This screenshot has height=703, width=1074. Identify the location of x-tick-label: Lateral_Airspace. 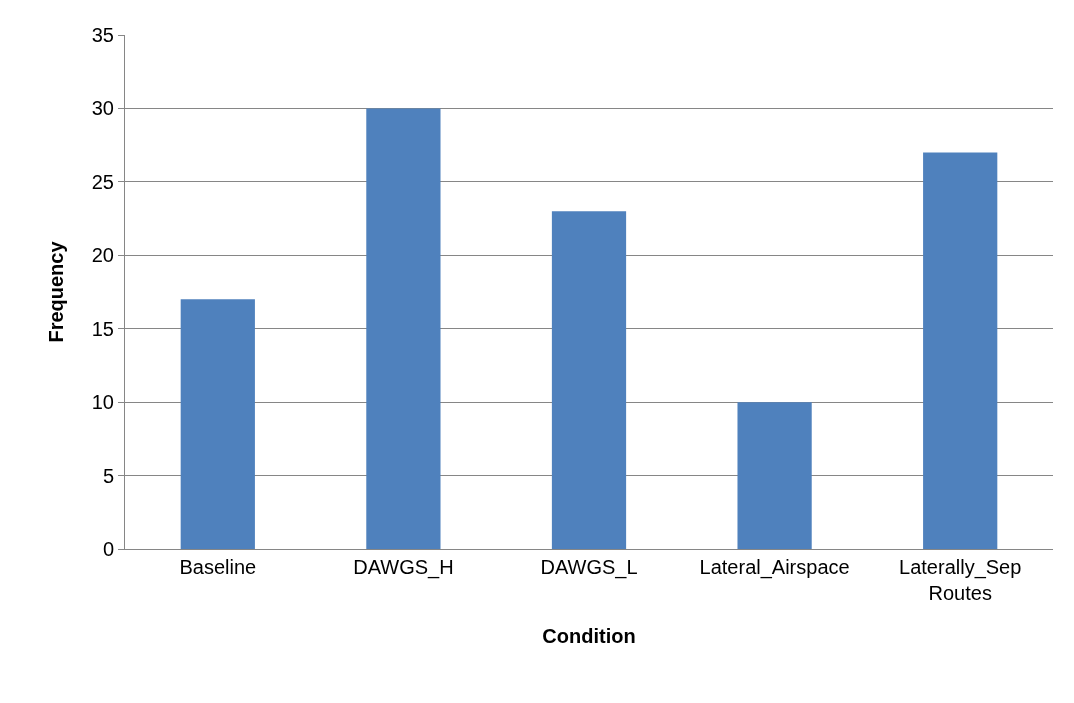
(774, 567).